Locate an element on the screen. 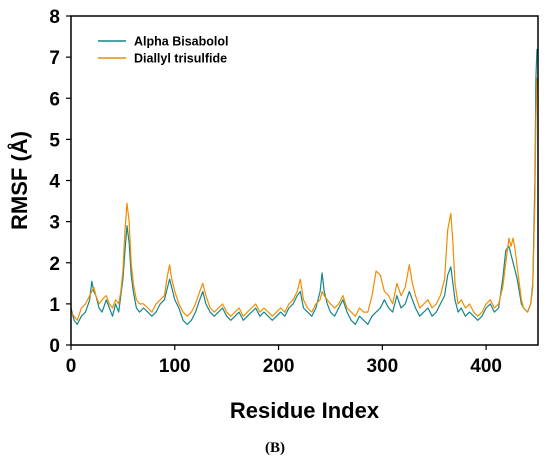 The height and width of the screenshot is (464, 550). y-tick-label: 3 is located at coordinates (54, 223).